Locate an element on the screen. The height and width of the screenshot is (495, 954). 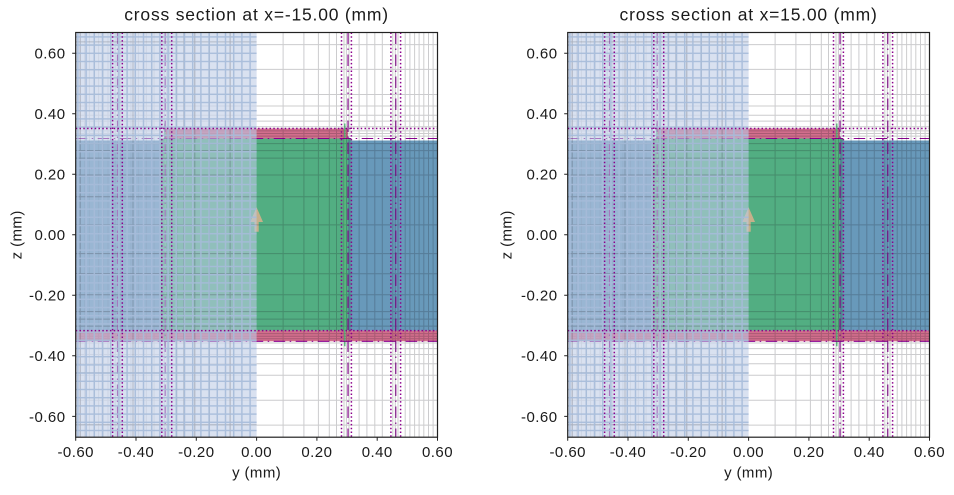
svg-text: cross section at x=15.00 (mm) is located at coordinates (749, 15).